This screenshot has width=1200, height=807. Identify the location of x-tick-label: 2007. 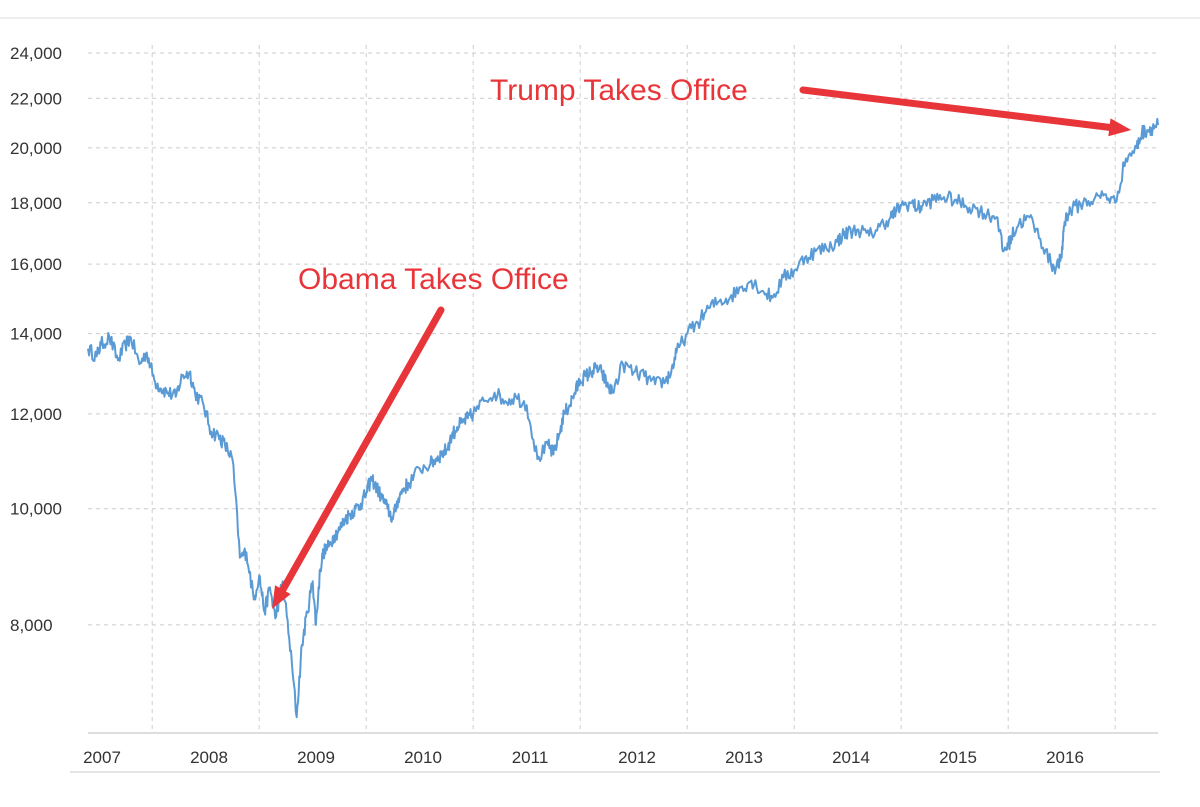
(102, 757).